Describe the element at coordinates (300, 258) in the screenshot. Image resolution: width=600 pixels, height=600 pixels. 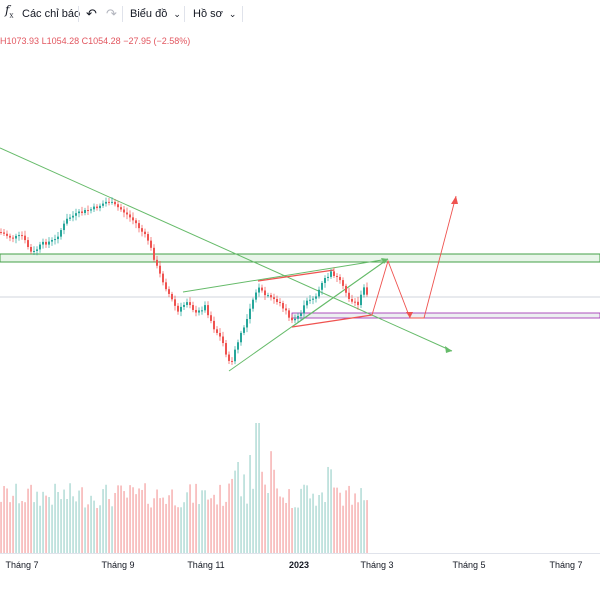
I see `resistance-zone` at that location.